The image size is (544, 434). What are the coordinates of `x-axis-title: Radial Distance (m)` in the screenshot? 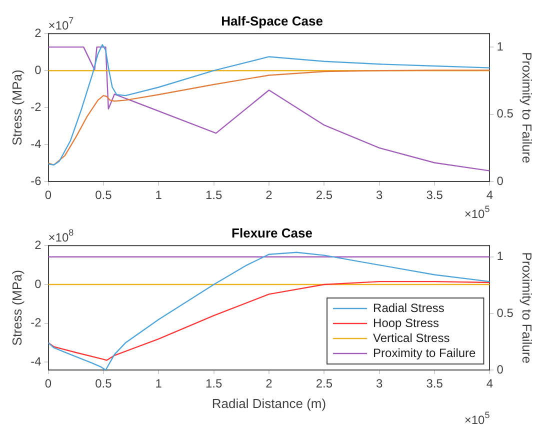 It's located at (269, 403).